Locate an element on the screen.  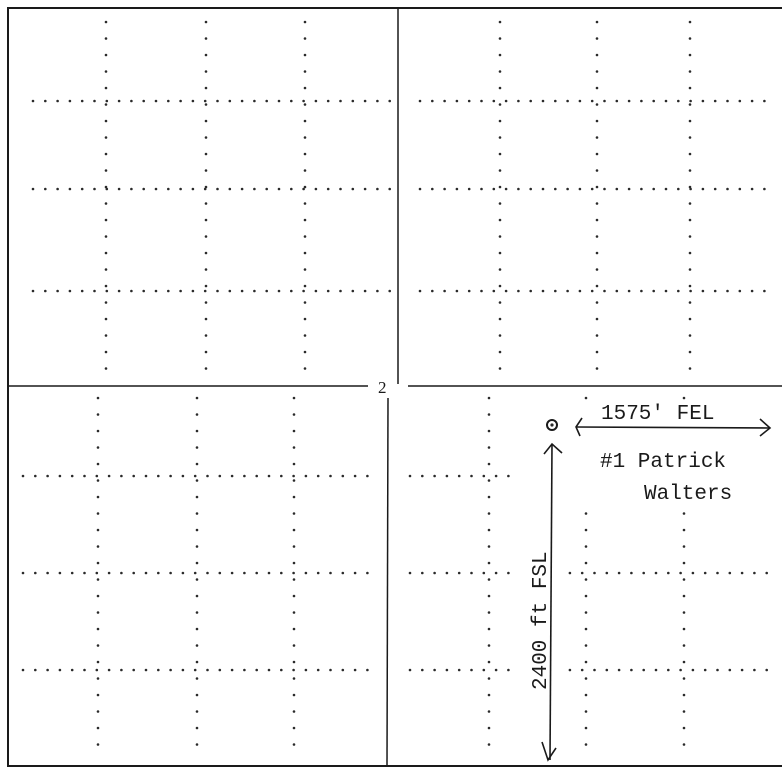
south-offset-label: 2400 ft FSL is located at coordinates (541, 620).